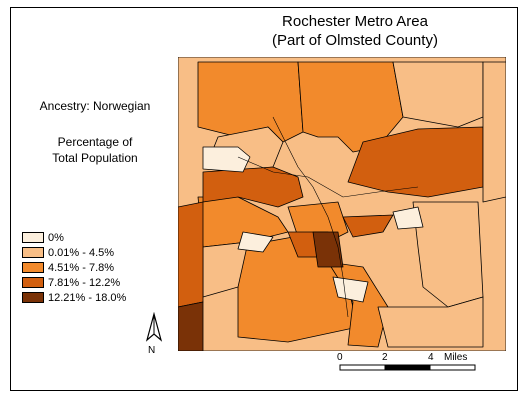 The height and width of the screenshot is (408, 528). Describe the element at coordinates (81, 252) in the screenshot. I see `legend-label-1: 0.01% - 4.5%` at that location.